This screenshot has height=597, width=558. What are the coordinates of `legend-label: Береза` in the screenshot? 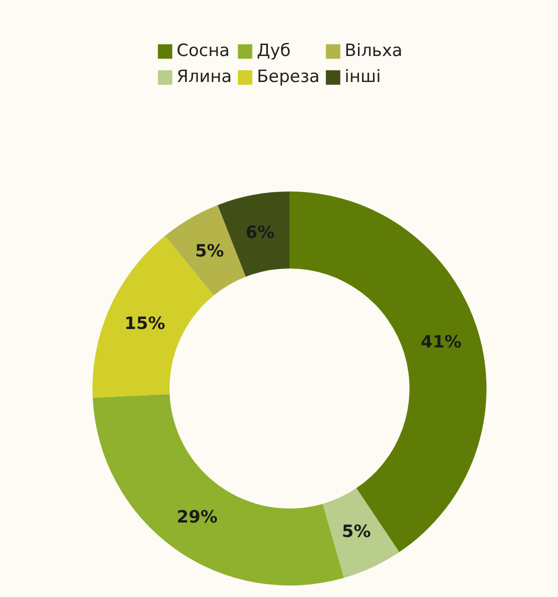 It's located at (288, 77).